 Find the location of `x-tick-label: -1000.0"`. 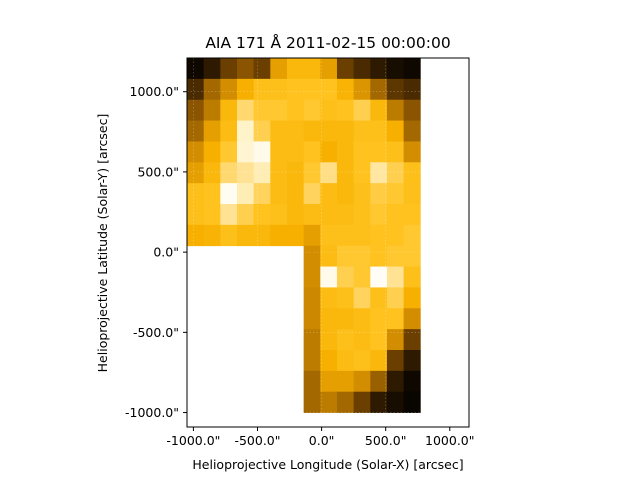

x-tick-label: -1000.0" is located at coordinates (193, 440).